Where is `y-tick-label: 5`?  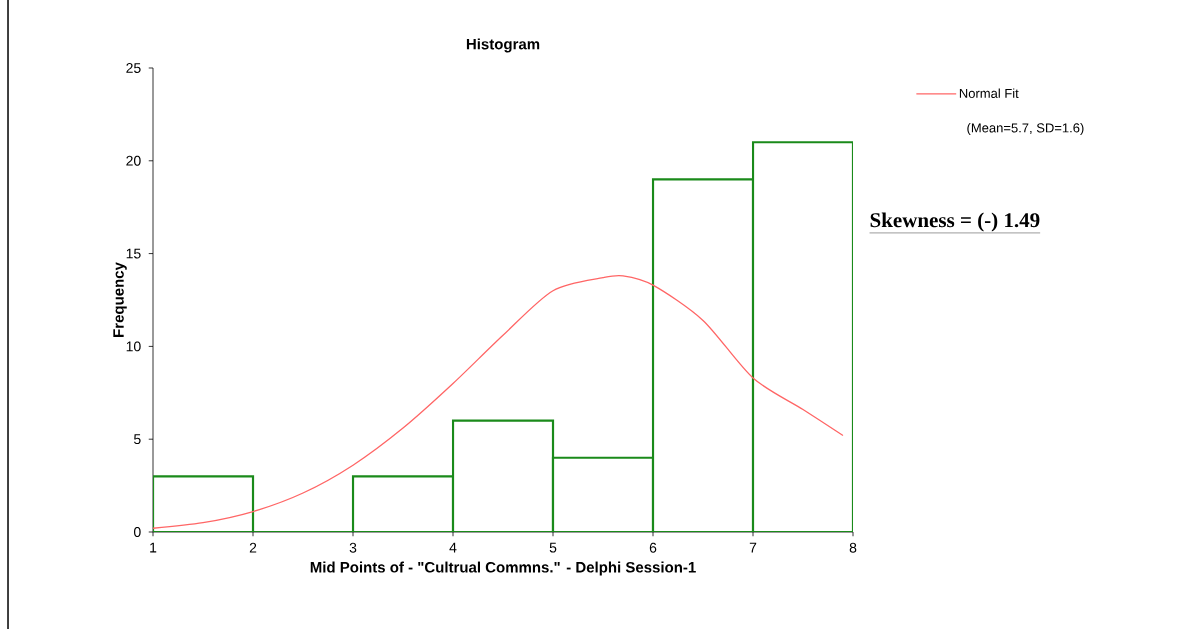 y-tick-label: 5 is located at coordinates (137, 439).